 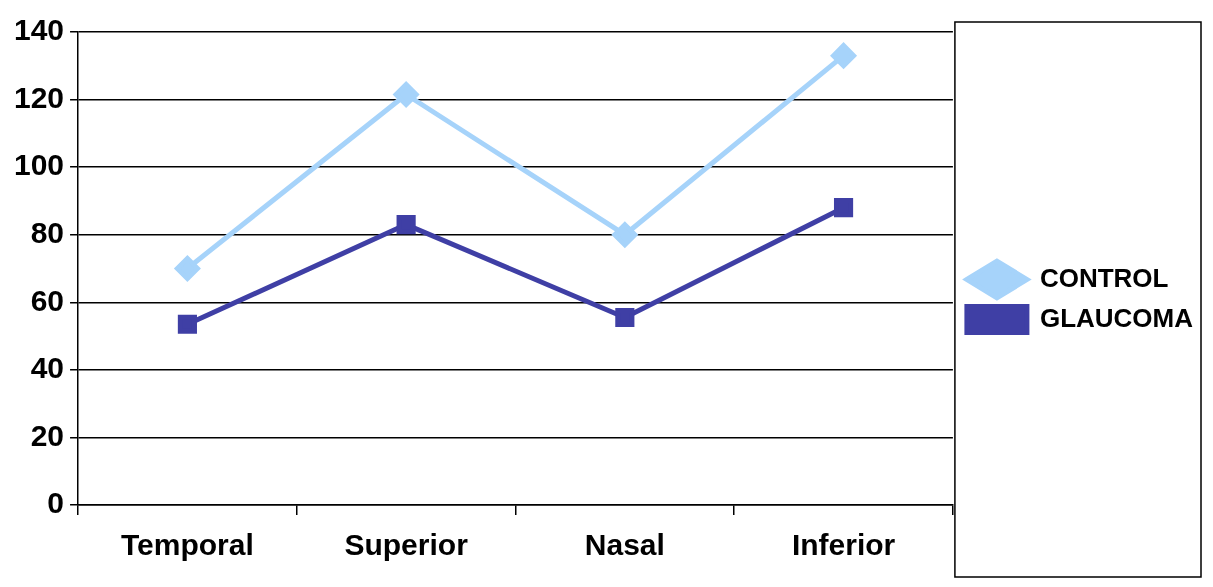 What do you see at coordinates (47, 300) in the screenshot?
I see `y-tick-label: 60` at bounding box center [47, 300].